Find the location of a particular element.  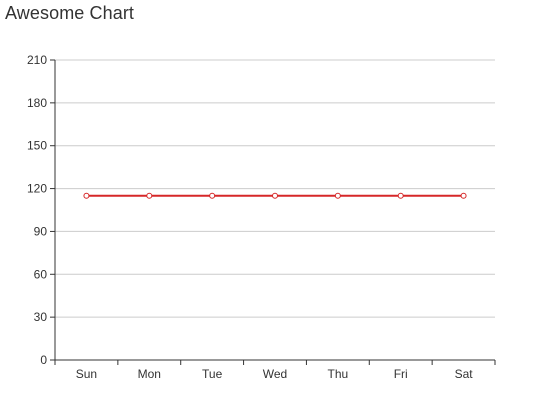

x-tick-label: Fri is located at coordinates (401, 374).